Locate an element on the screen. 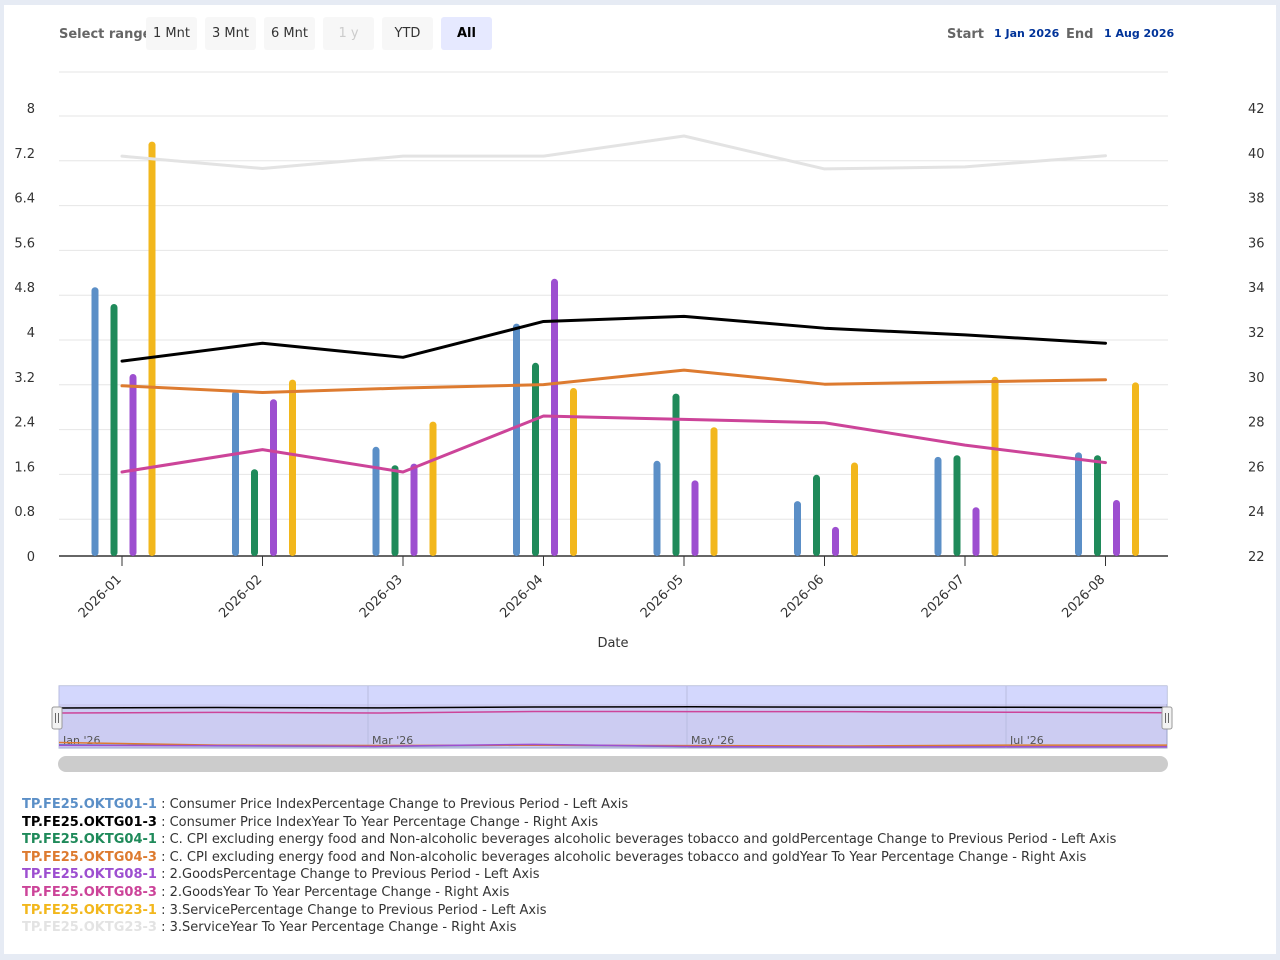  y-right-tick-label: 34 is located at coordinates (1256, 288).